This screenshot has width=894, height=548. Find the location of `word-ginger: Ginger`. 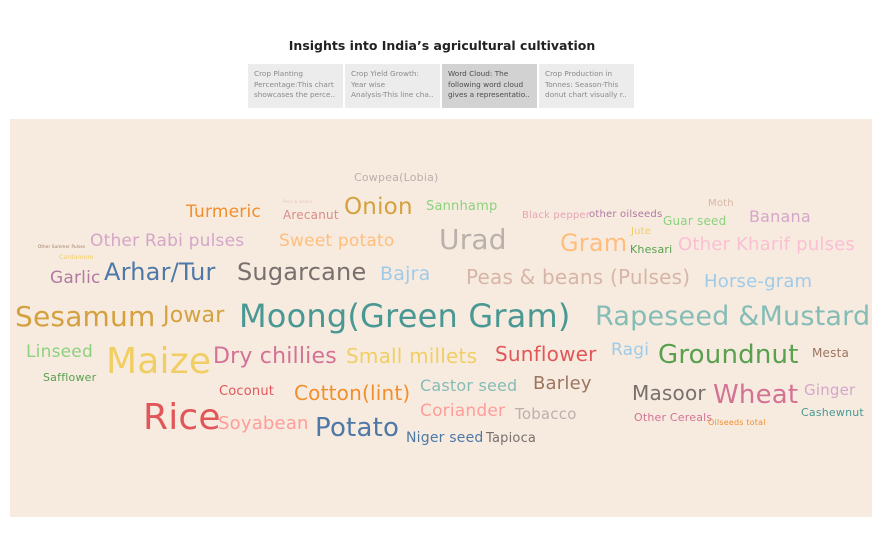

word-ginger: Ginger is located at coordinates (830, 390).